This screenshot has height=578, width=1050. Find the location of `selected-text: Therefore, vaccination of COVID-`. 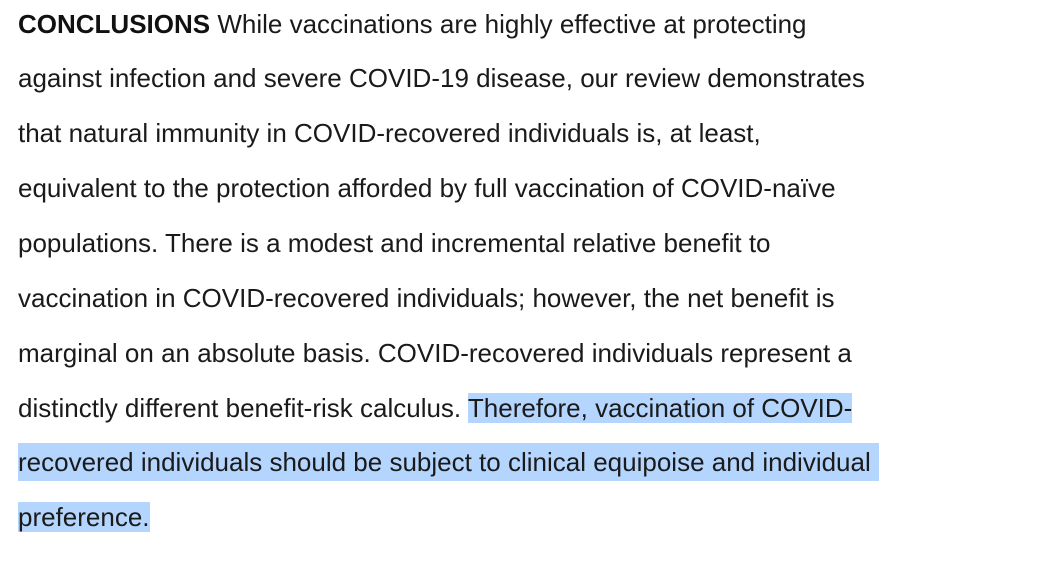

selected-text: Therefore, vaccination of COVID- is located at coordinates (660, 408).